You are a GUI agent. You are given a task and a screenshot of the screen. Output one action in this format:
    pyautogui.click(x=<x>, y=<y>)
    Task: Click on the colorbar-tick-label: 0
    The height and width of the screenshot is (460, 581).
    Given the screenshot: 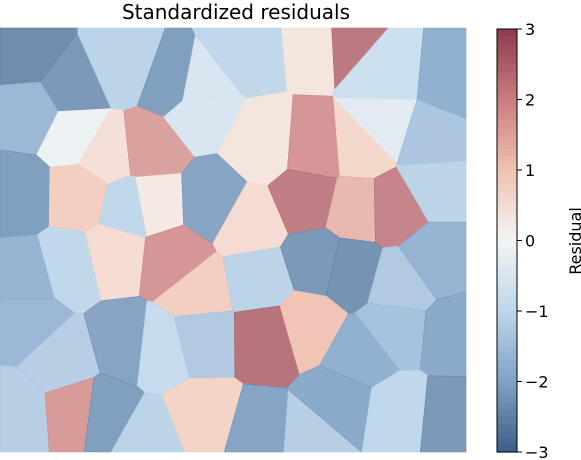 What is the action you would take?
    pyautogui.click(x=530, y=241)
    